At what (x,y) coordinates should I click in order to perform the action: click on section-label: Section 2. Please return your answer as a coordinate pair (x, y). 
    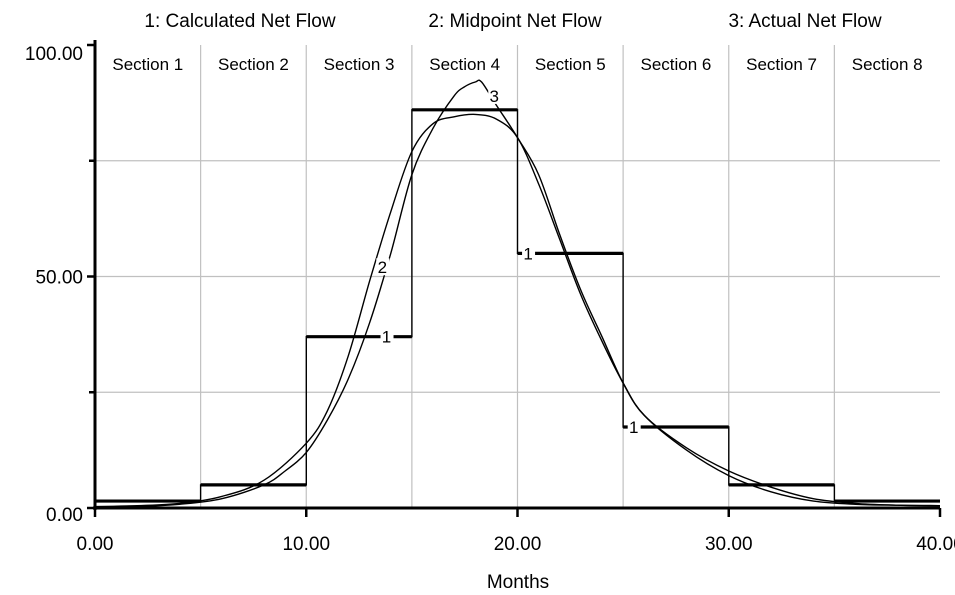
    Looking at the image, I should click on (253, 64).